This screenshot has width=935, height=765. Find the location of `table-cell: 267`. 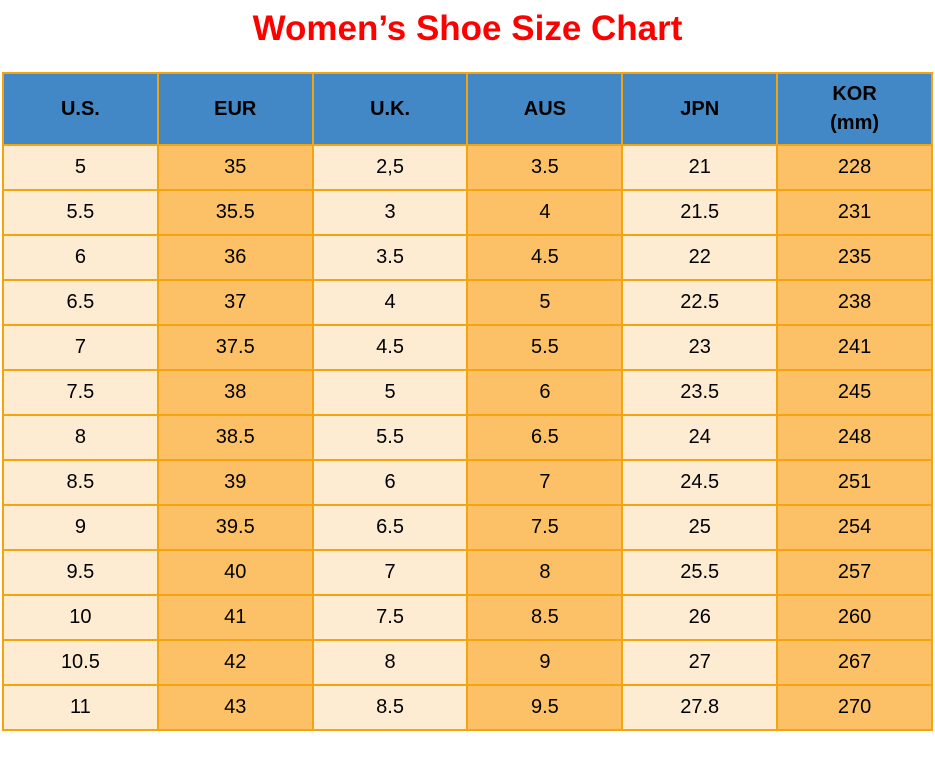

table-cell: 267 is located at coordinates (854, 662).